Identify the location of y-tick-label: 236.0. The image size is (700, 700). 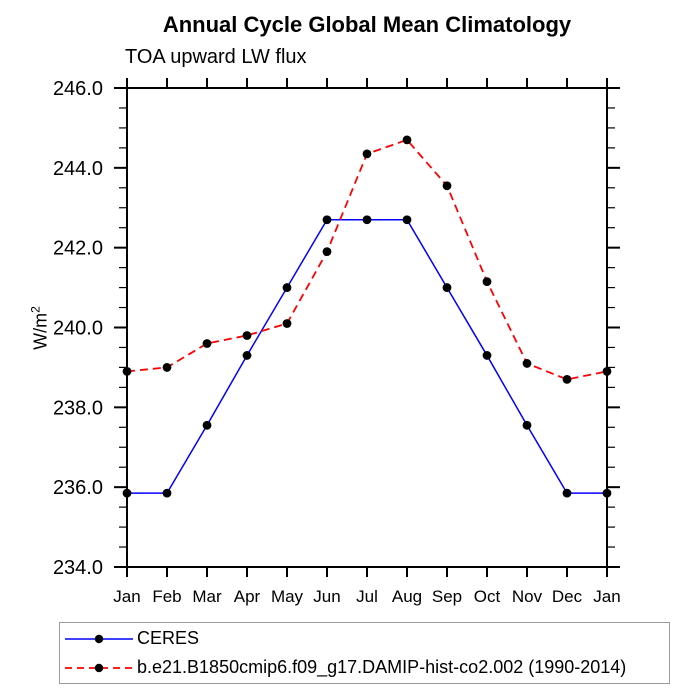
(78, 488).